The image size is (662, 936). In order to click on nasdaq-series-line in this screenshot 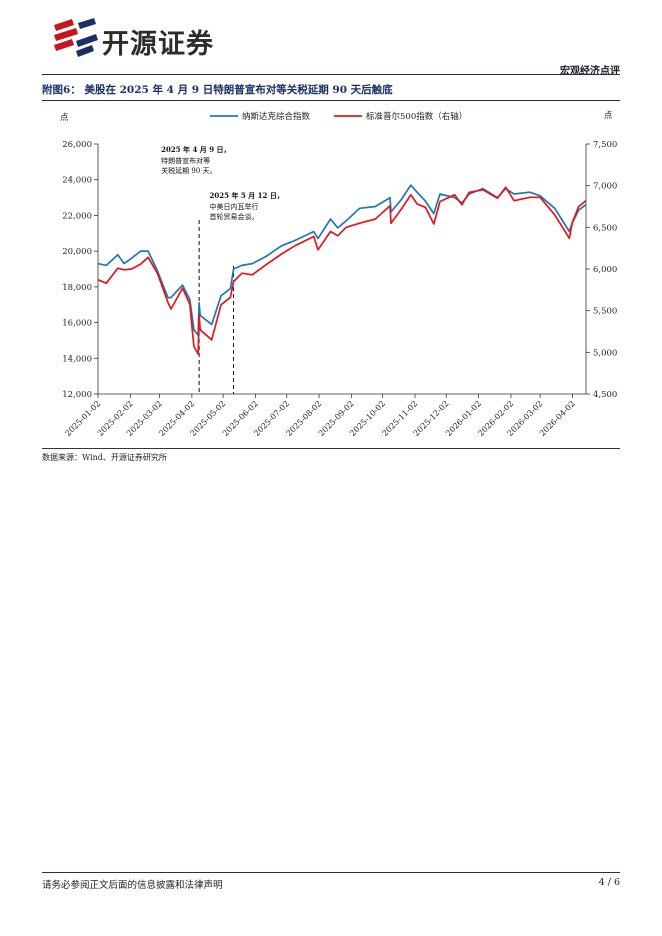, I will do `click(342, 260)`.